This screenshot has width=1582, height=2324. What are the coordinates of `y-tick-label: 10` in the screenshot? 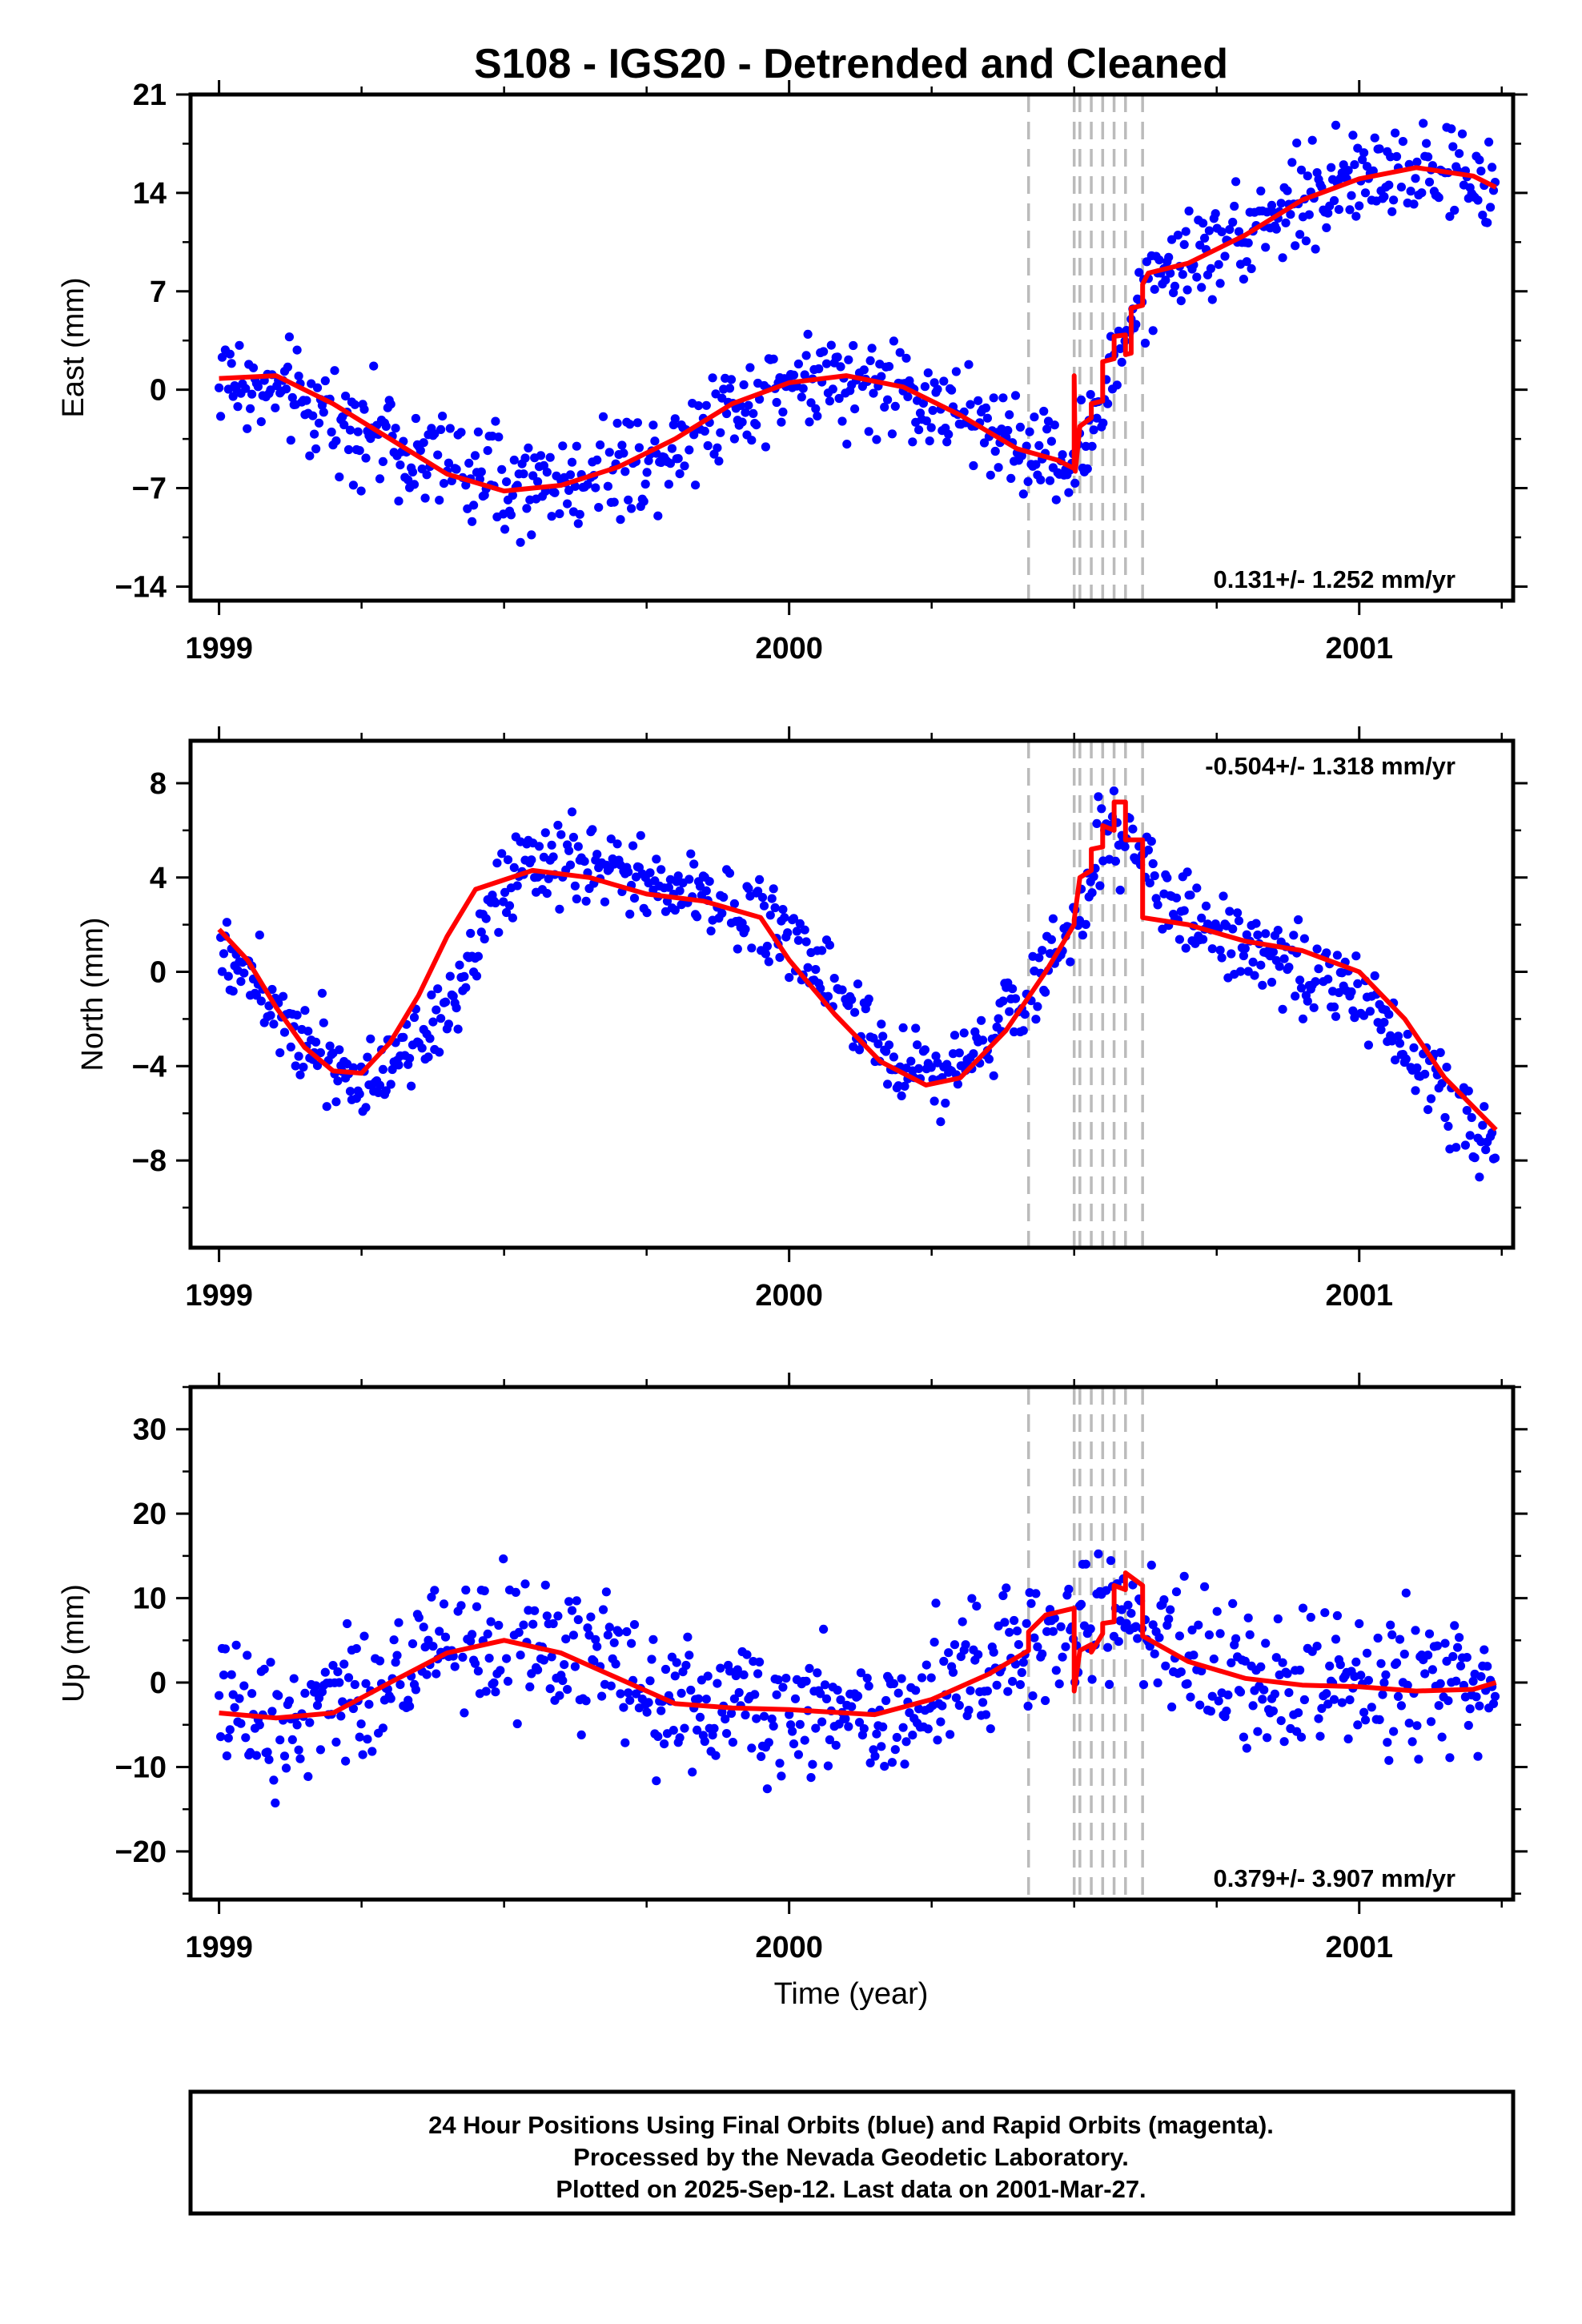 It's located at (150, 1599).